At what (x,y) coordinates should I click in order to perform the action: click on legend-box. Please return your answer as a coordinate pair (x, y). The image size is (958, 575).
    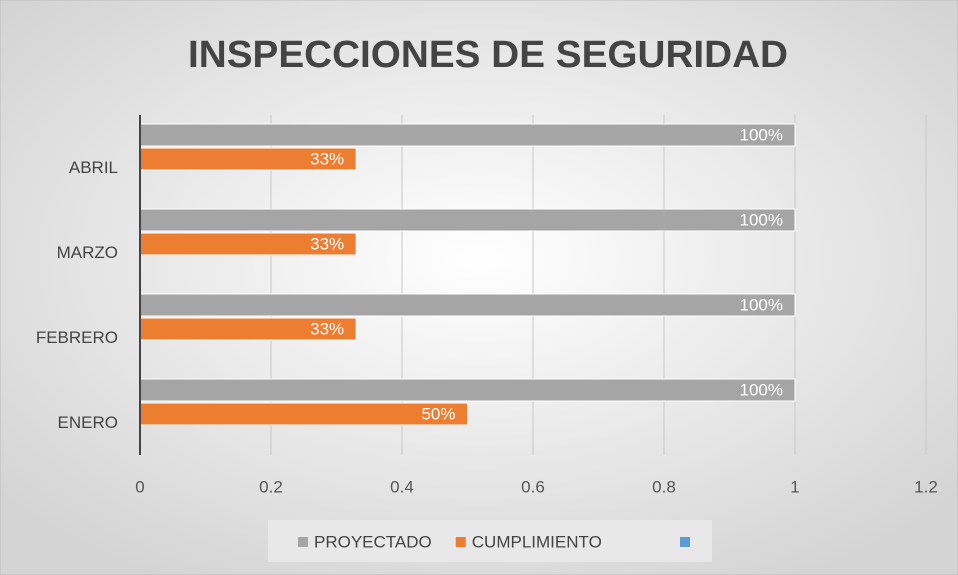
    Looking at the image, I should click on (490, 541).